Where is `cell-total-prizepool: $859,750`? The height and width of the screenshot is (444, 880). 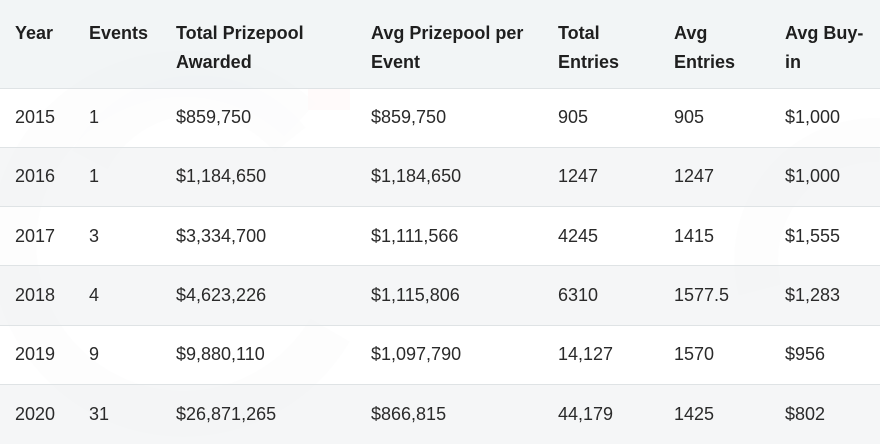
cell-total-prizepool: $859,750 is located at coordinates (214, 117).